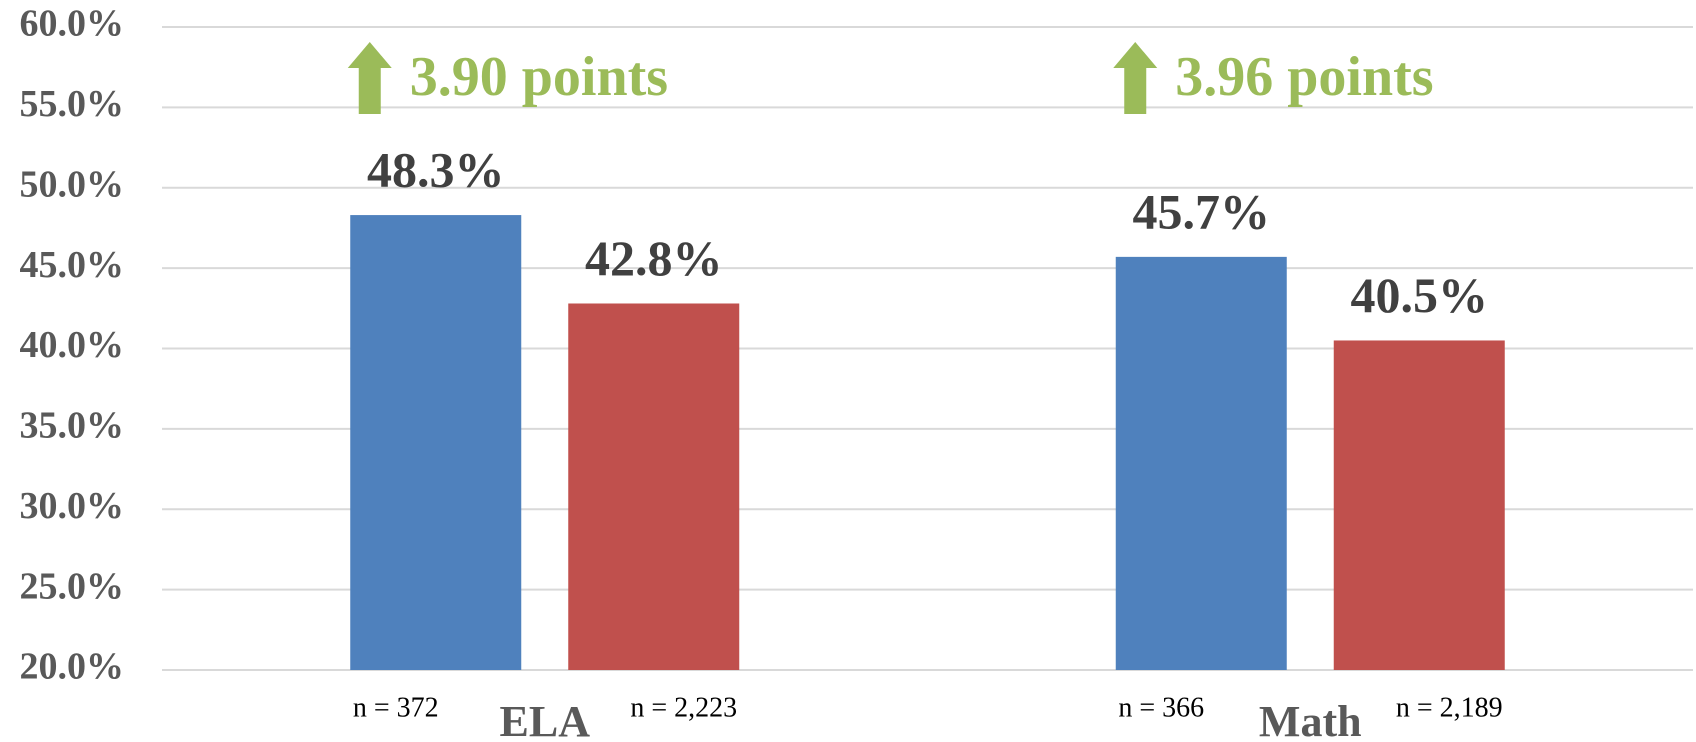  Describe the element at coordinates (683, 707) in the screenshot. I see `n-label: n = 2,223` at that location.